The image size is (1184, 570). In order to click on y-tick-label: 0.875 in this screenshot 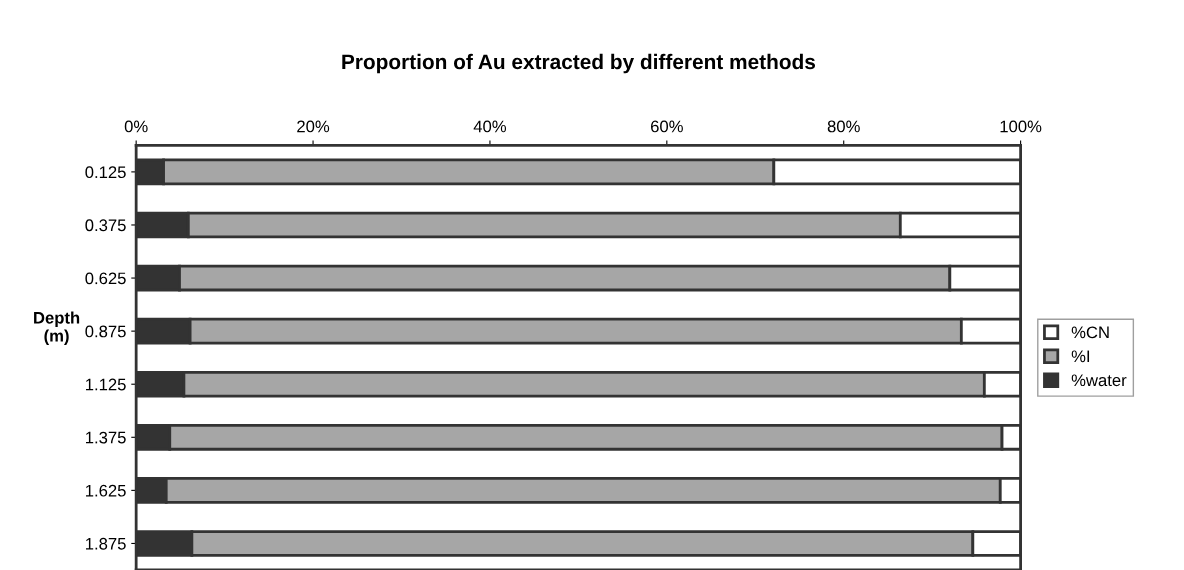, I will do `click(105, 331)`.